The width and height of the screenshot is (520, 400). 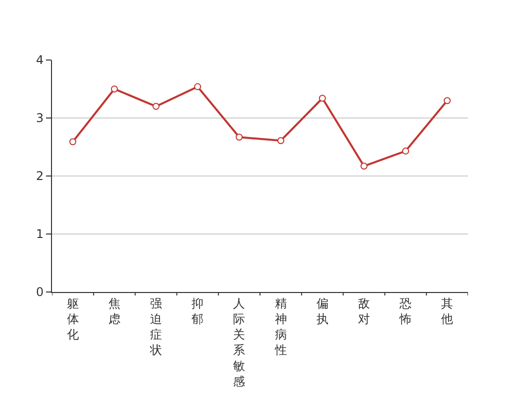 What do you see at coordinates (40, 118) in the screenshot?
I see `y-tick-label: 3` at bounding box center [40, 118].